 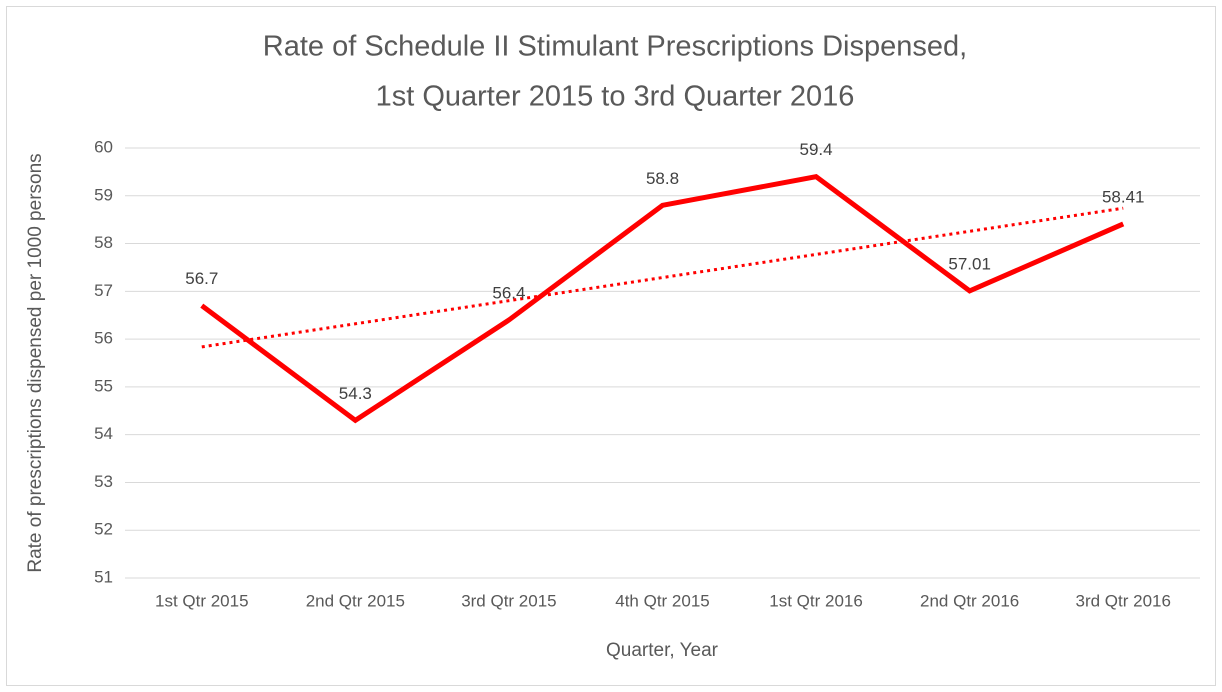 What do you see at coordinates (103, 576) in the screenshot?
I see `y-tick-label: 51` at bounding box center [103, 576].